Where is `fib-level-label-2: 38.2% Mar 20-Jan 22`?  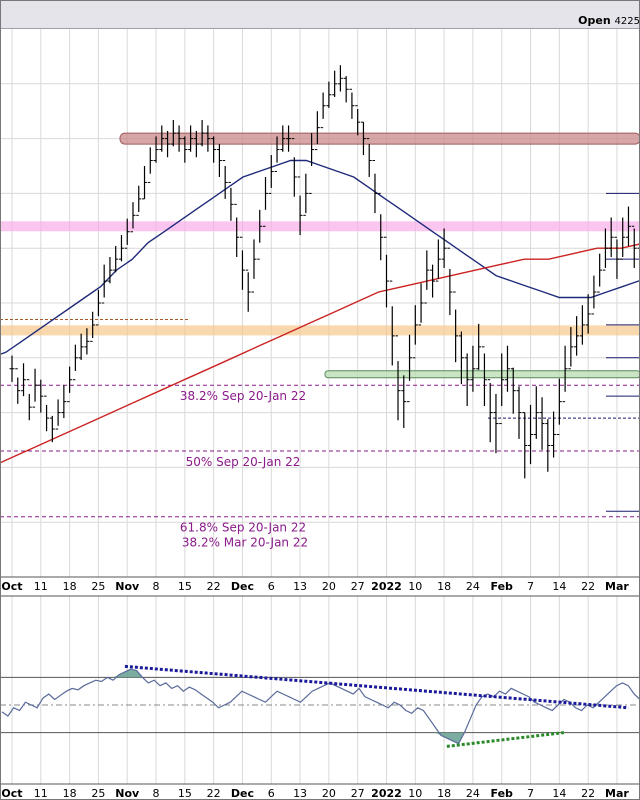
fib-level-label-2: 38.2% Mar 20-Jan 22 is located at coordinates (245, 543).